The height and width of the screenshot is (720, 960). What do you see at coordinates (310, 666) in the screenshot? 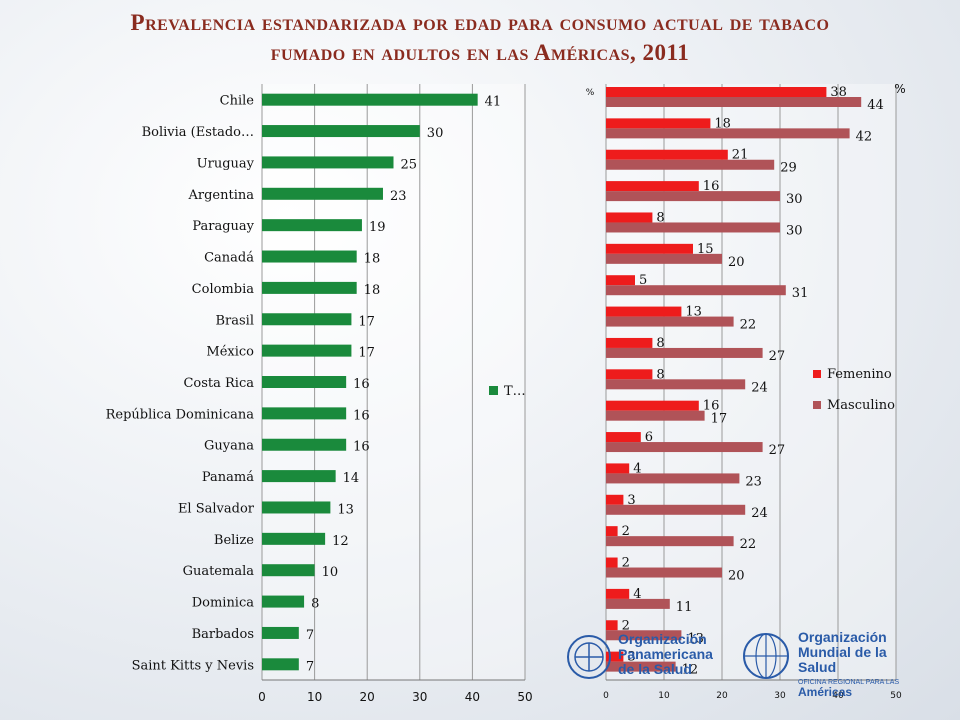
I see `total-value-label: 7` at bounding box center [310, 666].